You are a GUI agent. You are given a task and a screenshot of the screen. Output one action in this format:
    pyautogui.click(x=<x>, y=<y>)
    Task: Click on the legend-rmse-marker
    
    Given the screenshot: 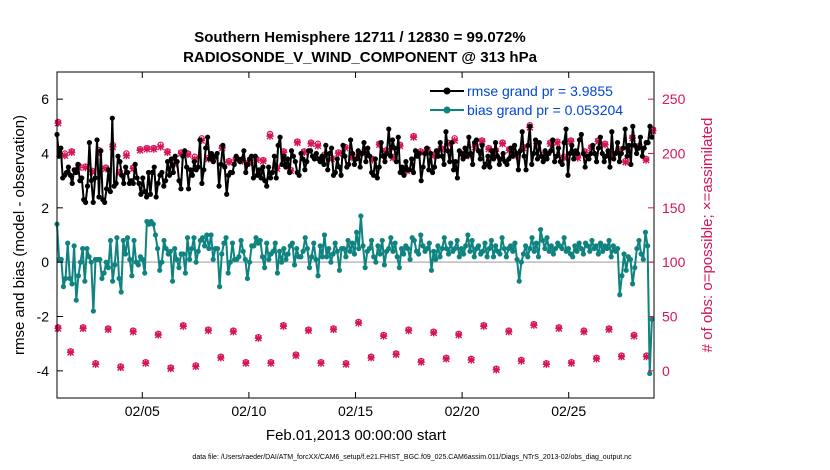 What is the action you would take?
    pyautogui.click(x=447, y=91)
    